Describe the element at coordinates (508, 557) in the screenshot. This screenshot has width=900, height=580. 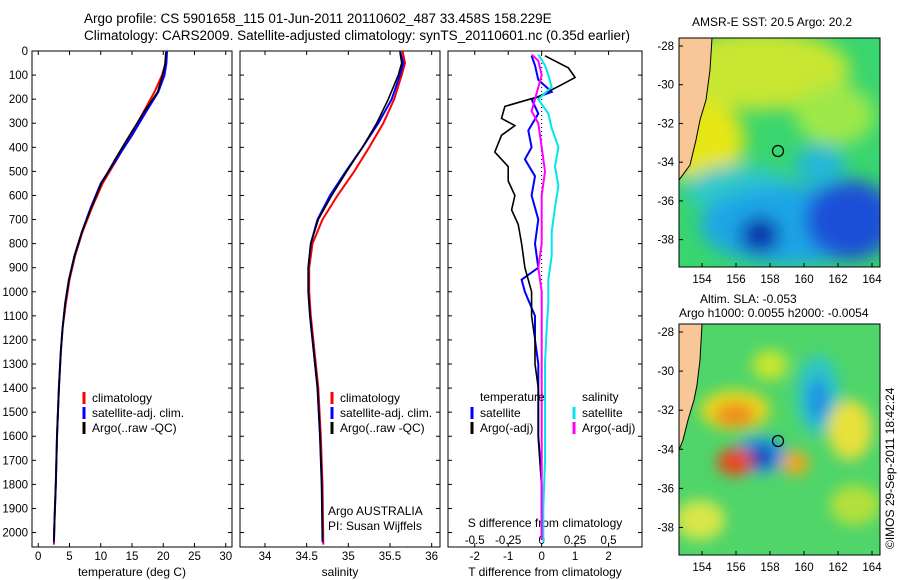
I see `x-tick-label: -1` at that location.